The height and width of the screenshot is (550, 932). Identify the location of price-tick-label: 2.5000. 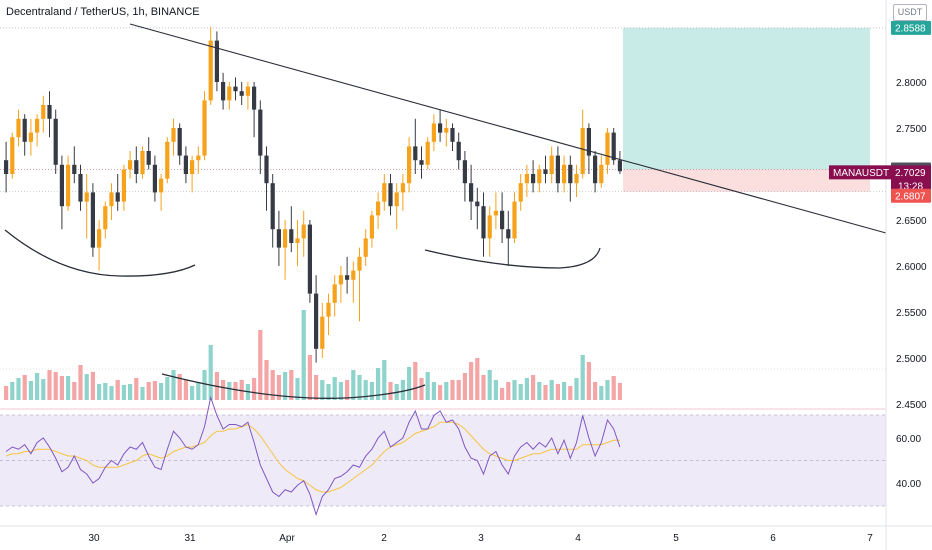
(911, 359).